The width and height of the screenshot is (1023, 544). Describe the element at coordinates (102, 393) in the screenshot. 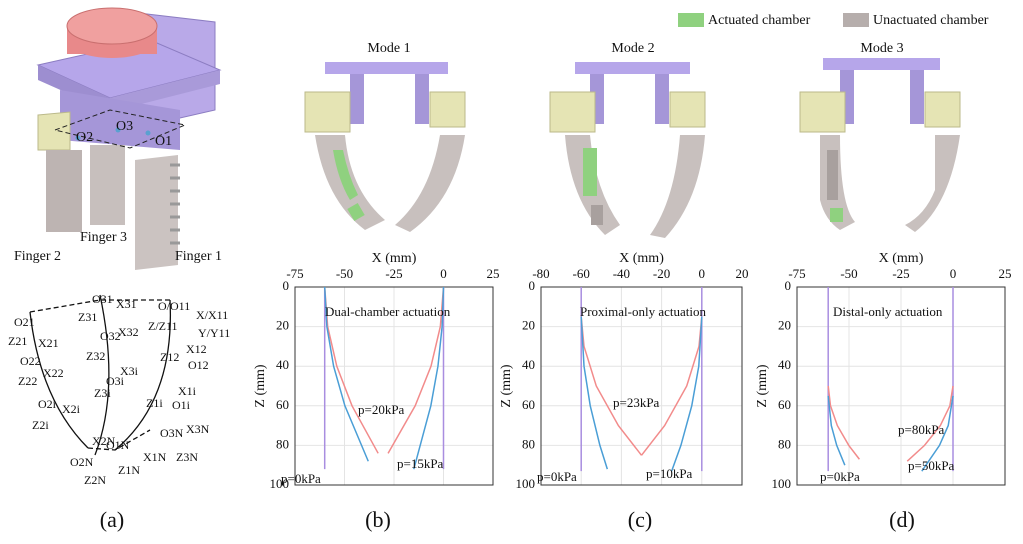

I see `kinematic-label: Z3i` at that location.